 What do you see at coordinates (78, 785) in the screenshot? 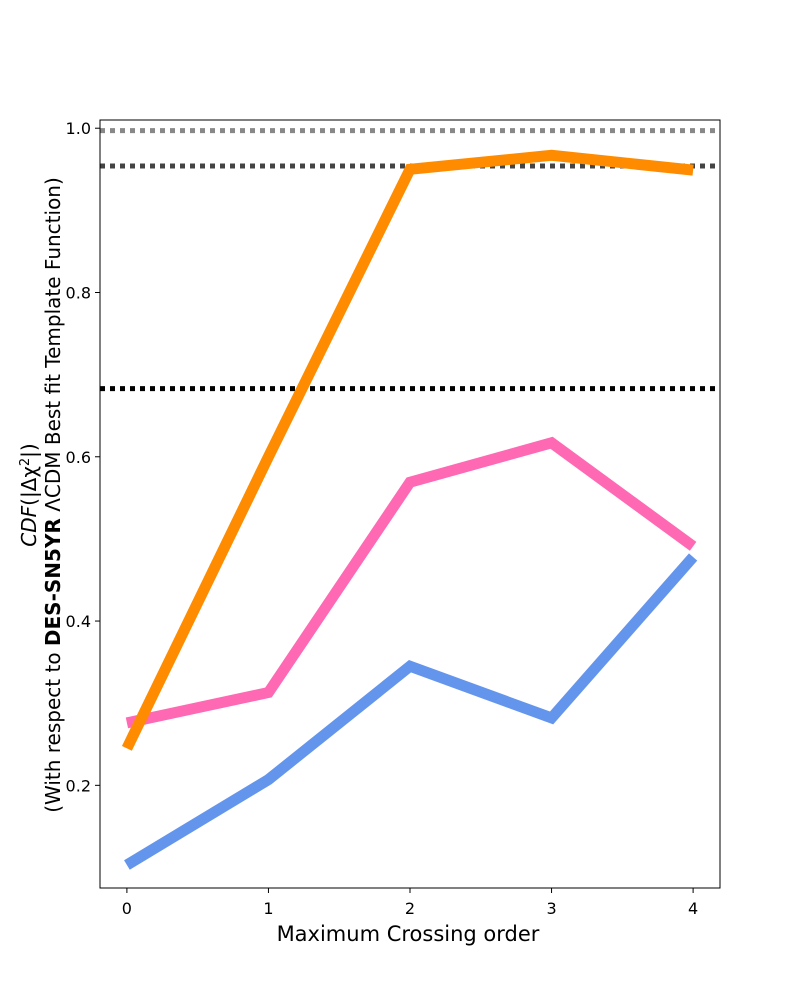
I see `y-tick-label: 0.2` at bounding box center [78, 785].